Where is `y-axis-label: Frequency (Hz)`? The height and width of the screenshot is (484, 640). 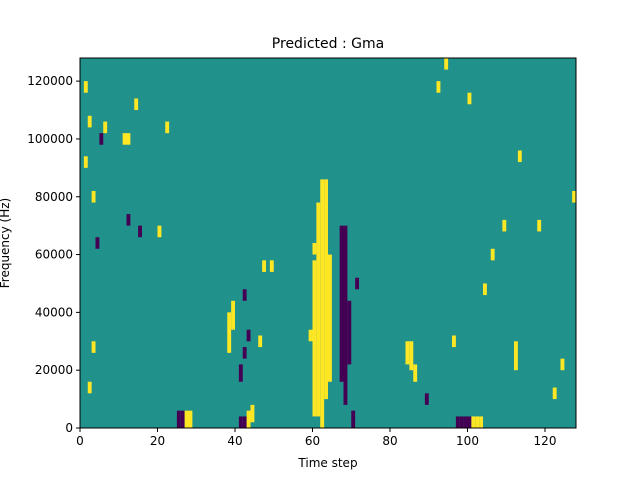
y-axis-label: Frequency (Hz) is located at coordinates (6, 243).